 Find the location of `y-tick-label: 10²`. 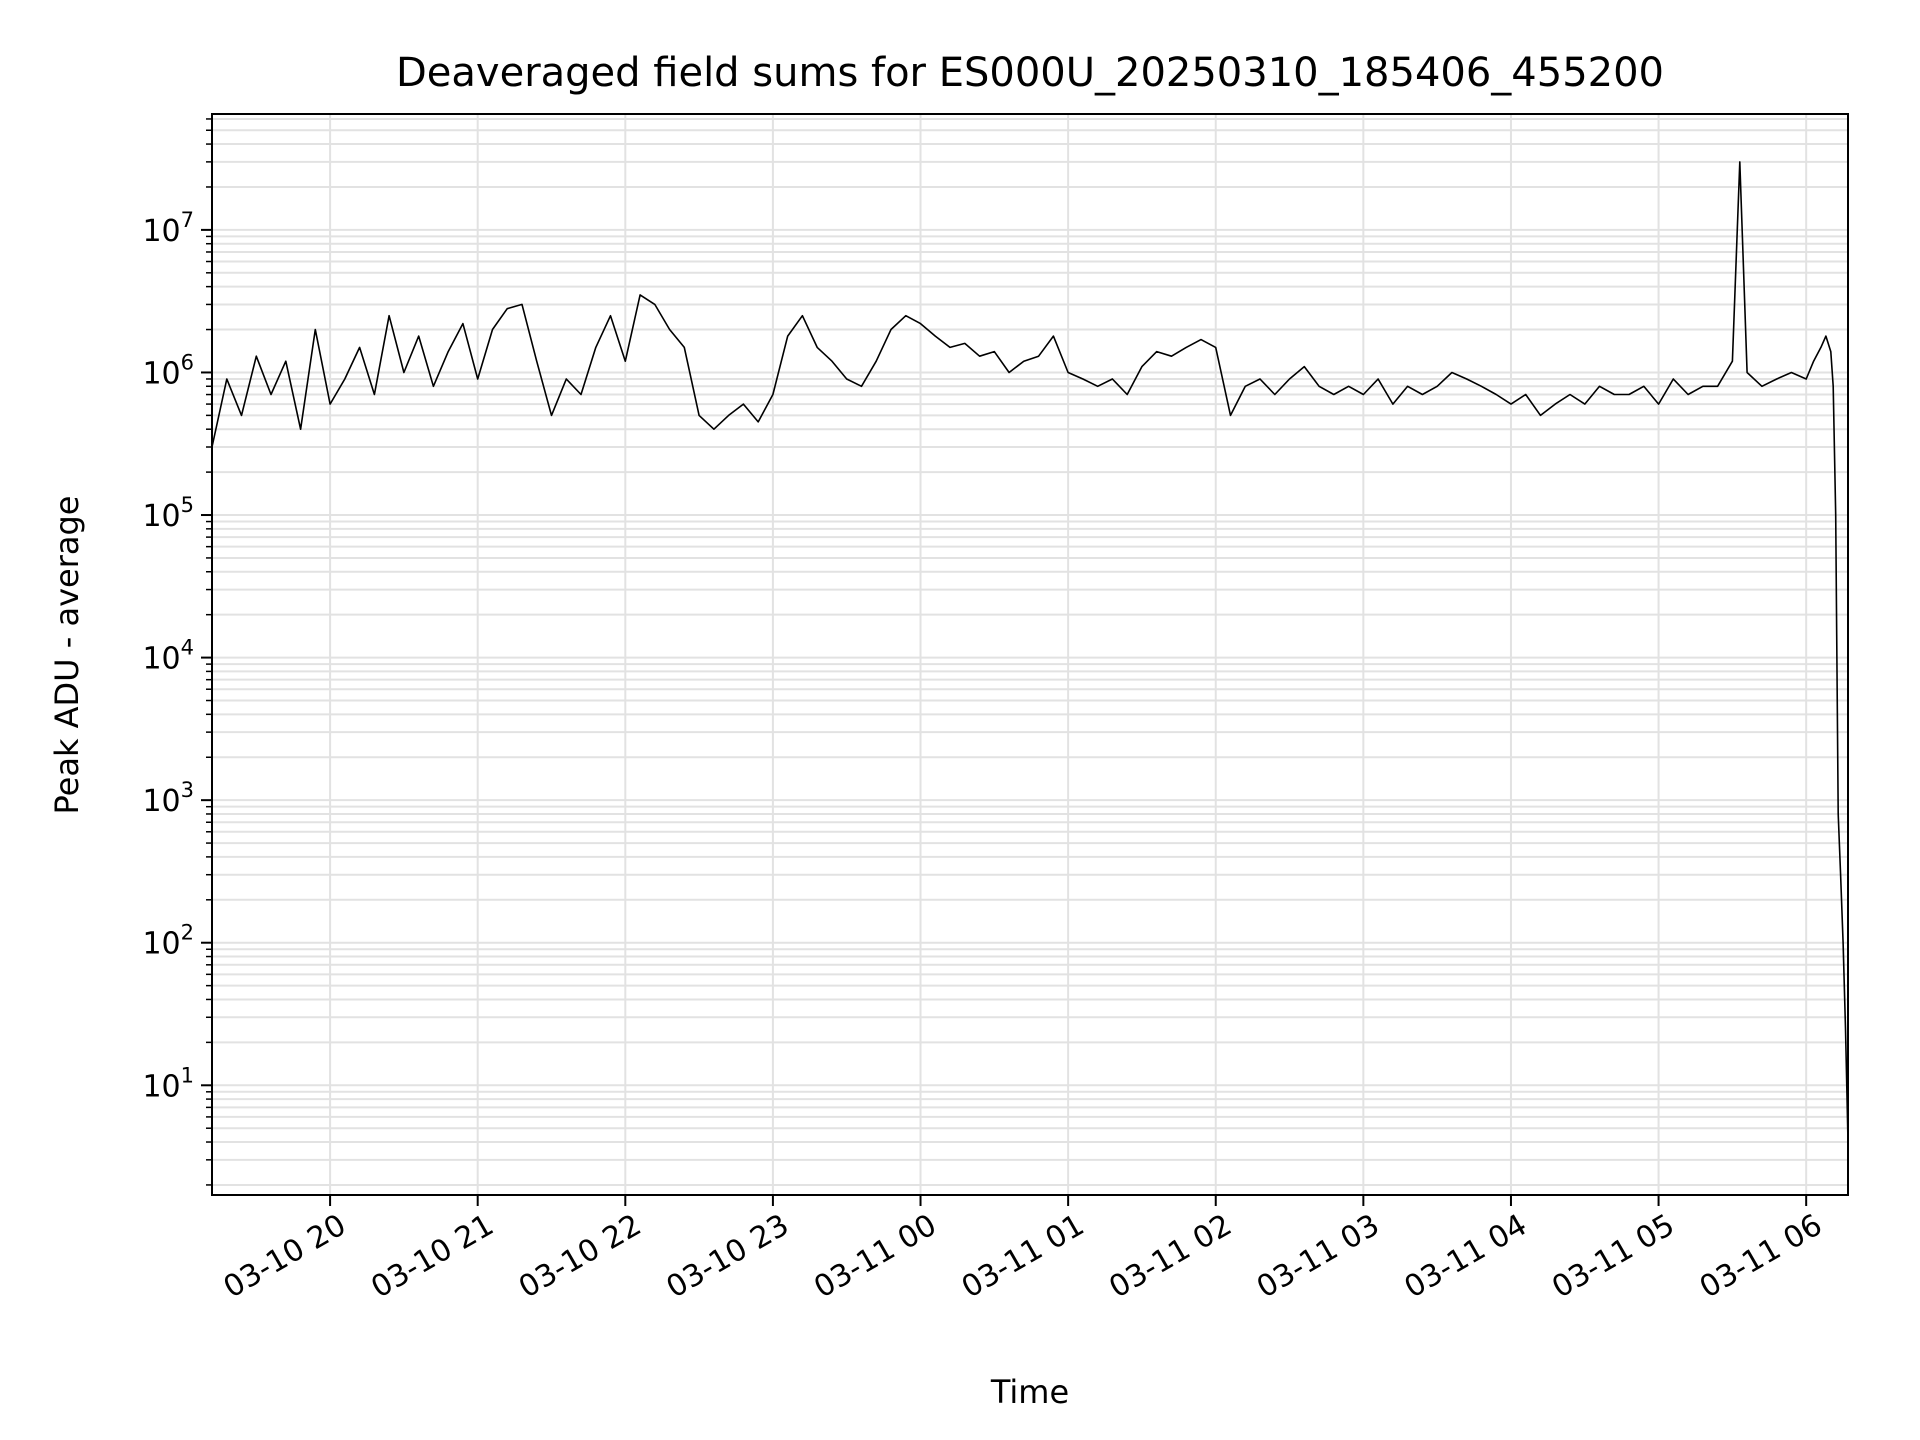

y-tick-label: 10² is located at coordinates (168, 941).